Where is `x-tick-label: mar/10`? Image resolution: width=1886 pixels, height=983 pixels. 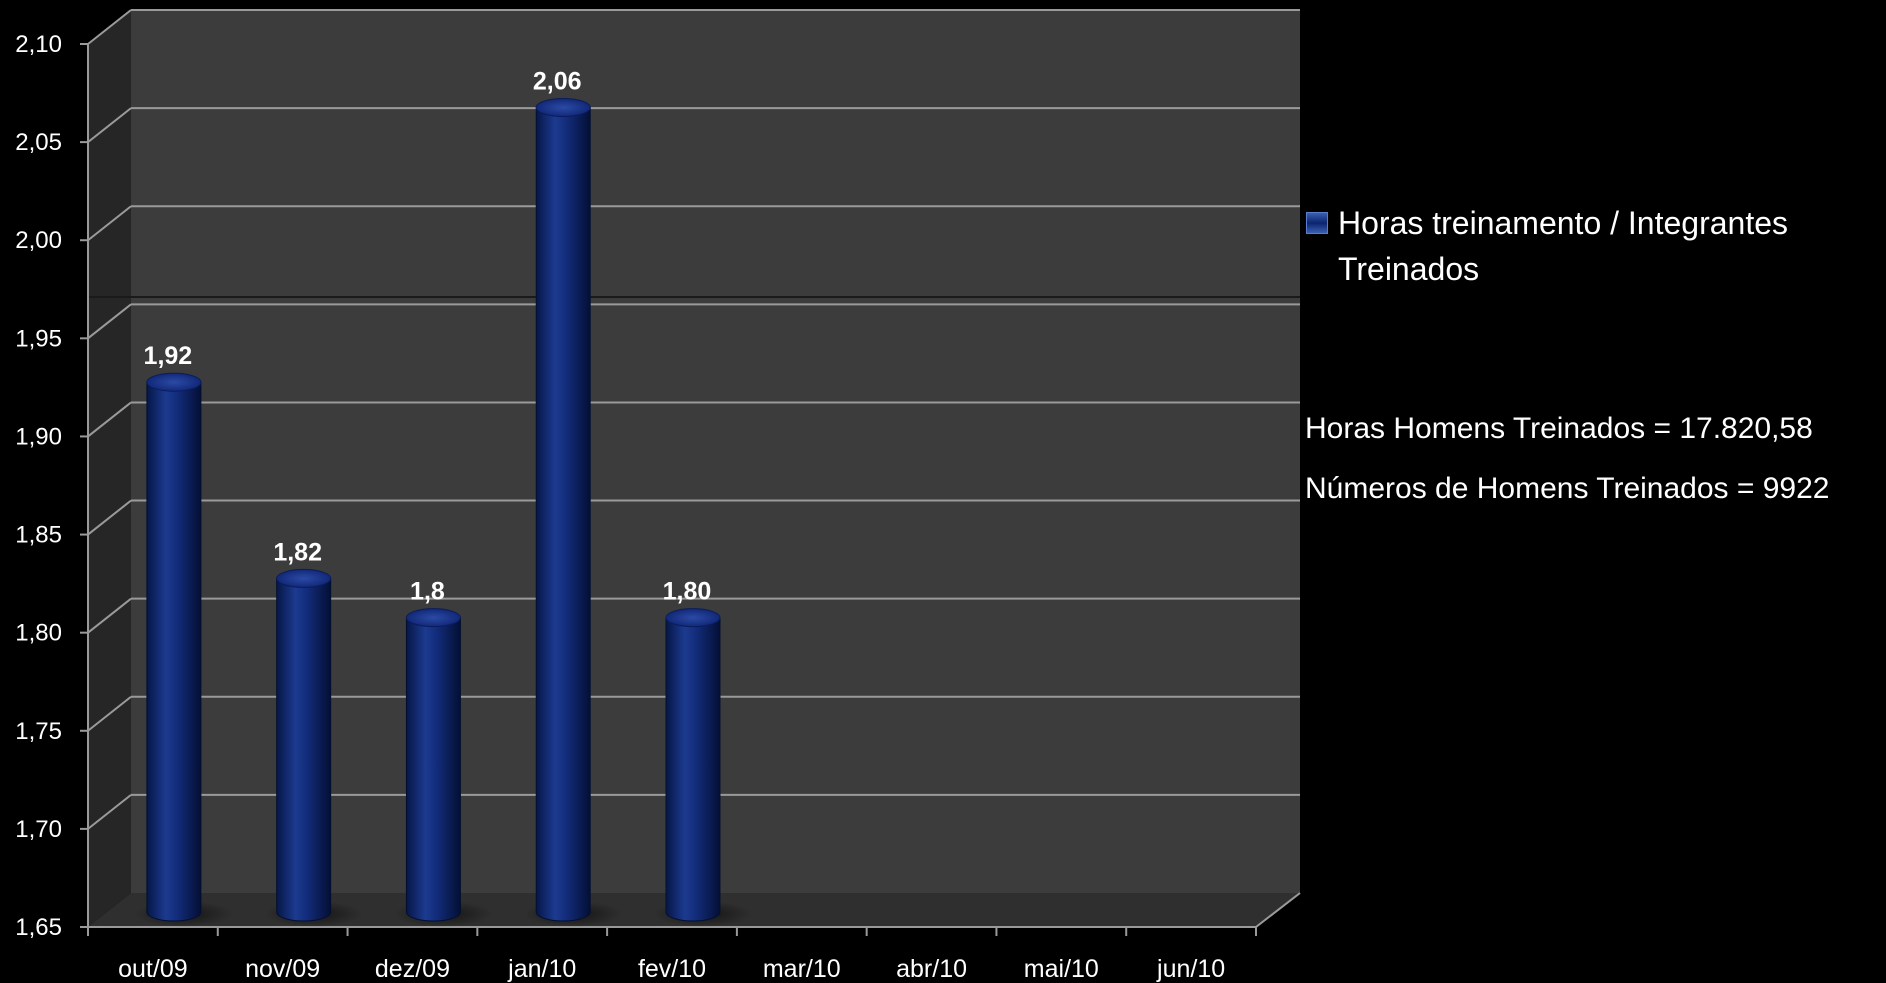
x-tick-label: mar/10 is located at coordinates (802, 969).